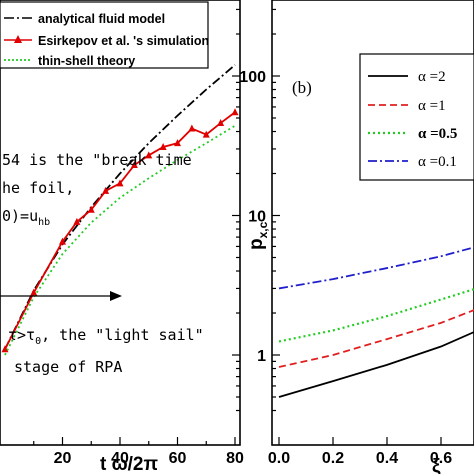  What do you see at coordinates (123, 41) in the screenshot?
I see `legend-label-simulation: Esirkepov et al. 's simulation` at bounding box center [123, 41].